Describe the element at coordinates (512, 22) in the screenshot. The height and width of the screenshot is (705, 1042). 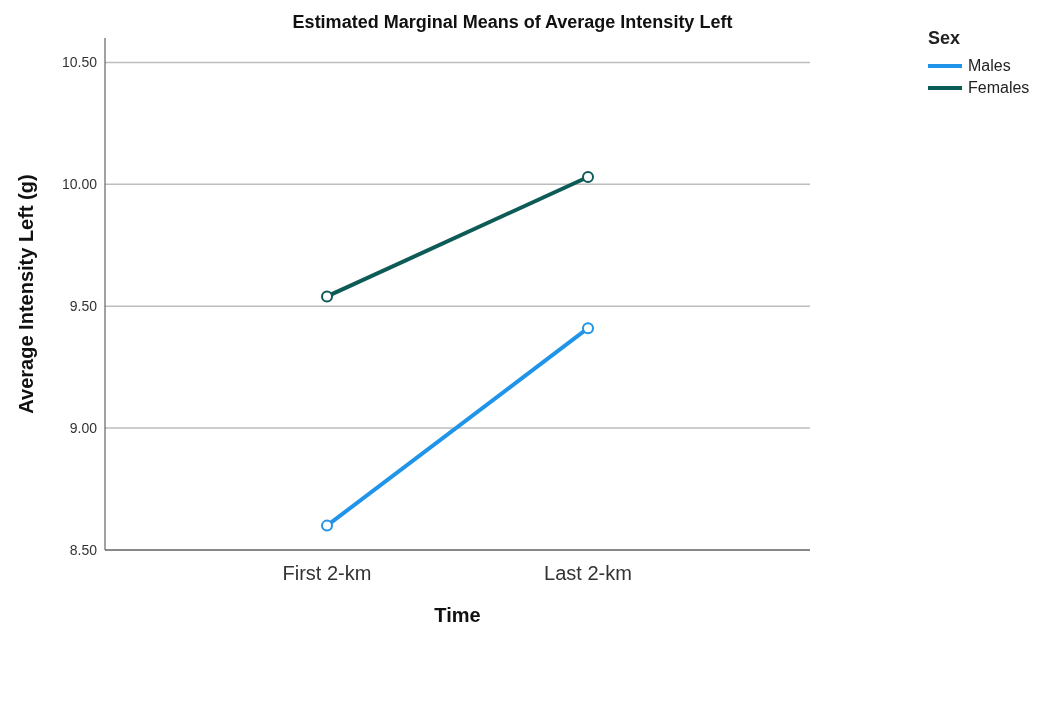
I see `chart-title: Estimated Marginal Means of Average Intensity Left` at that location.